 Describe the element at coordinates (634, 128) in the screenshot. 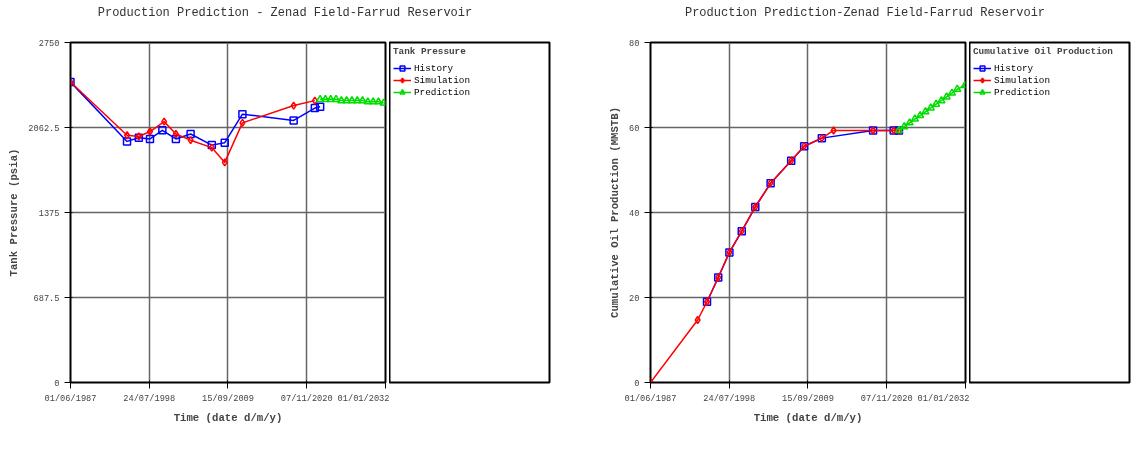

I see `y-tick-label: 60` at that location.